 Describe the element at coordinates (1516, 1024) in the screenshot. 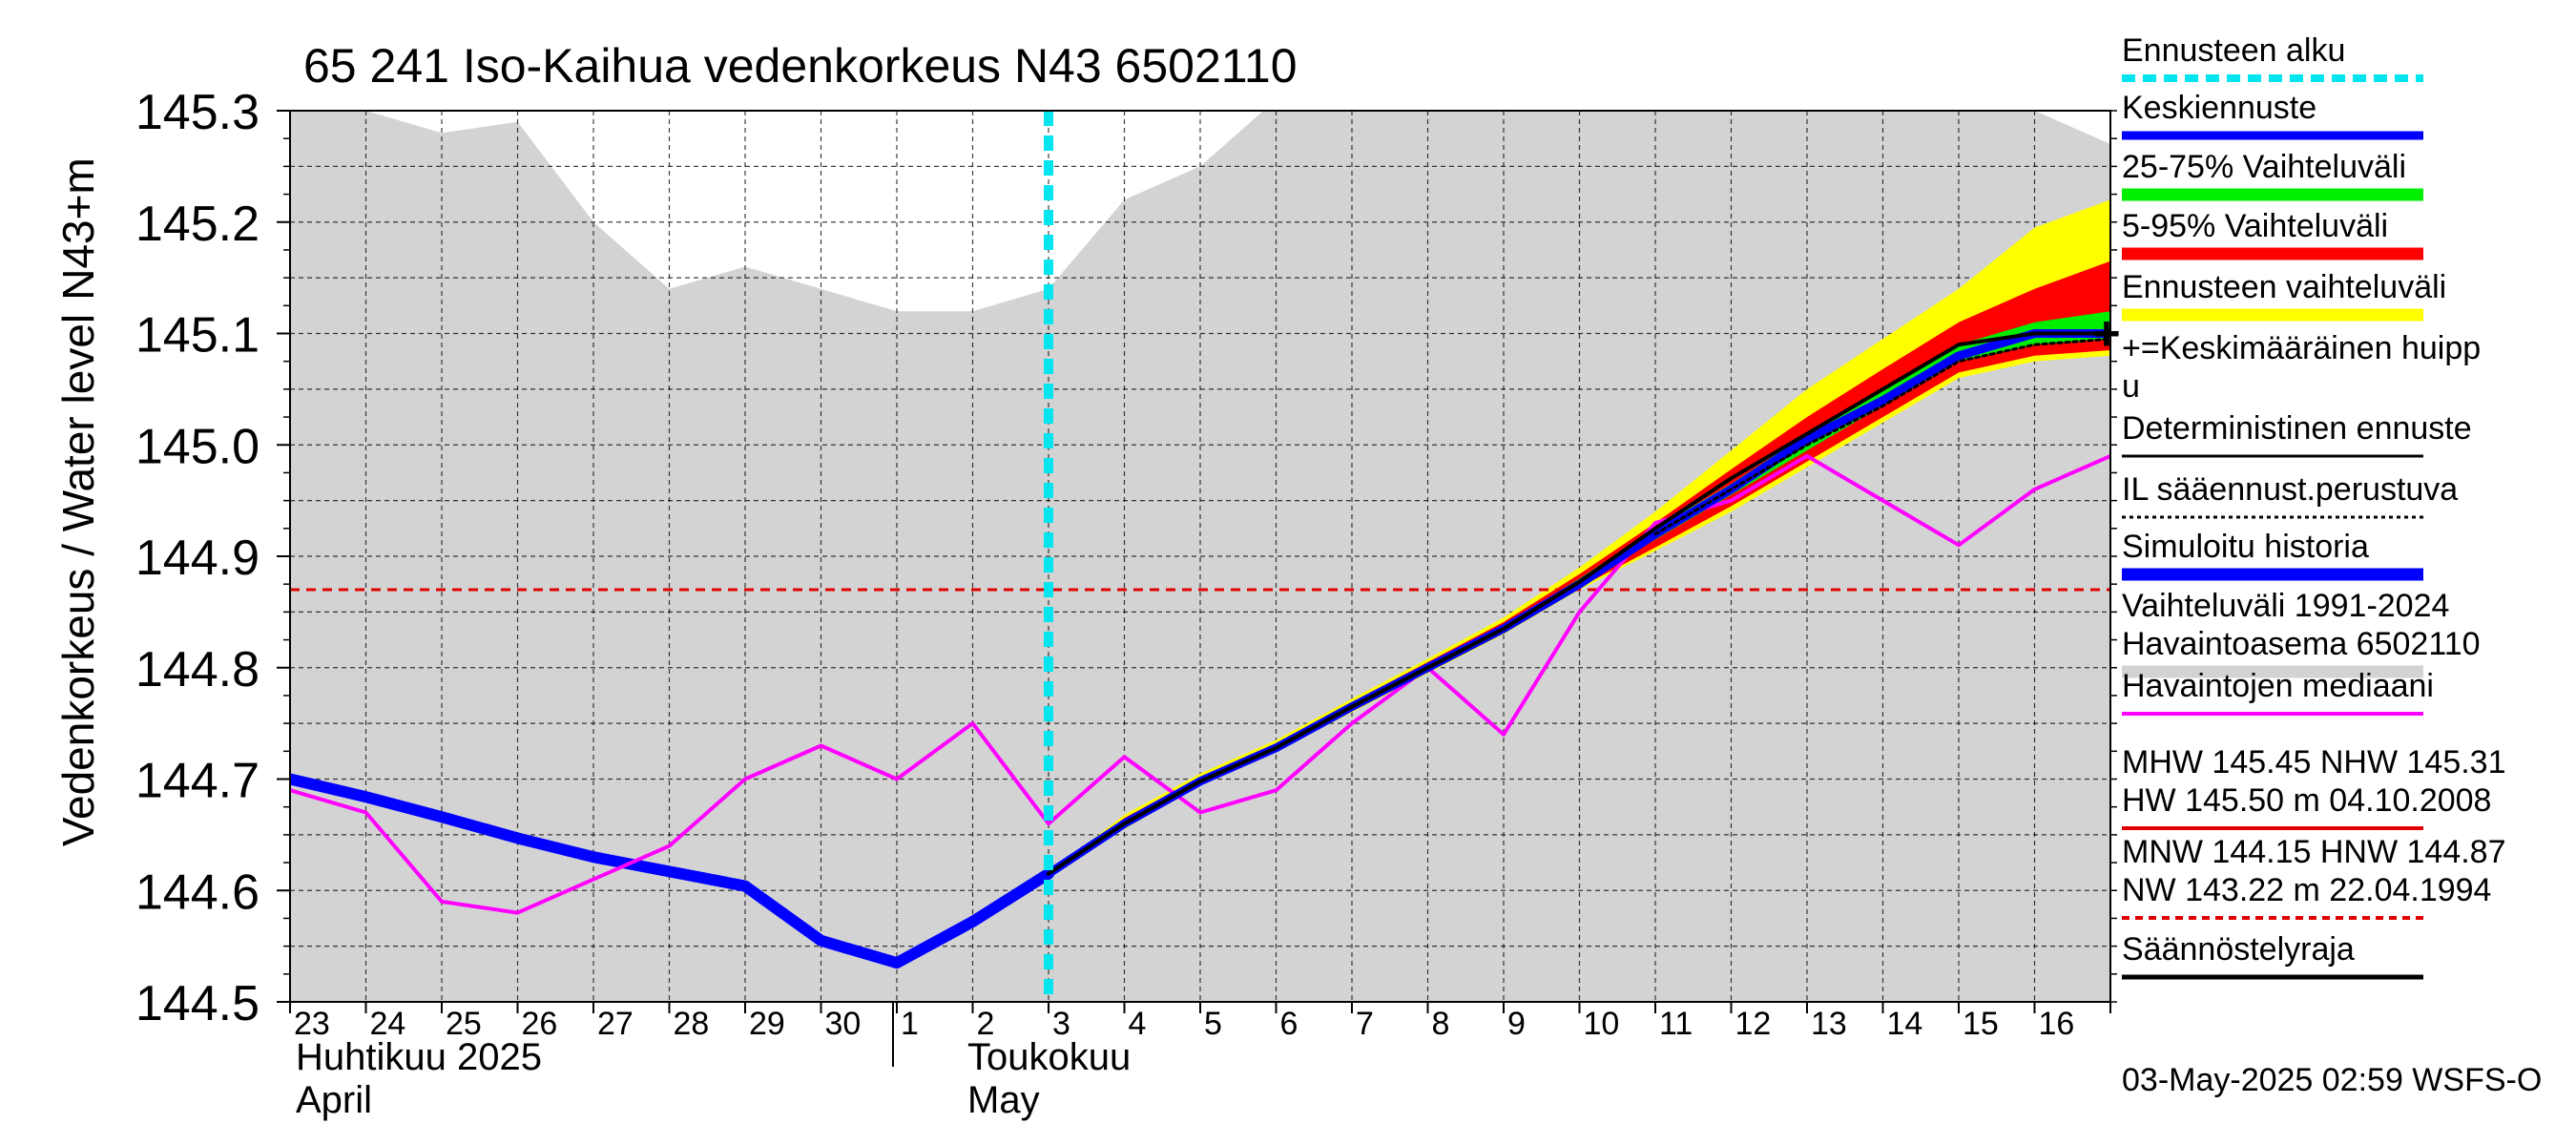

I see `x-tick-label: 9` at that location.